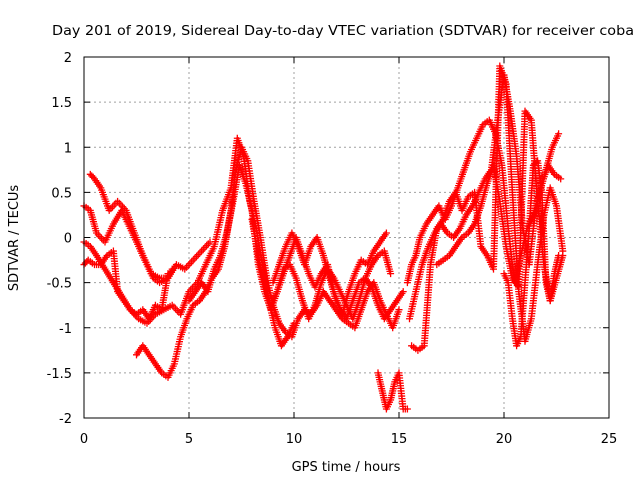  Describe the element at coordinates (65, 419) in the screenshot. I see `y-tick-label: -2` at that location.